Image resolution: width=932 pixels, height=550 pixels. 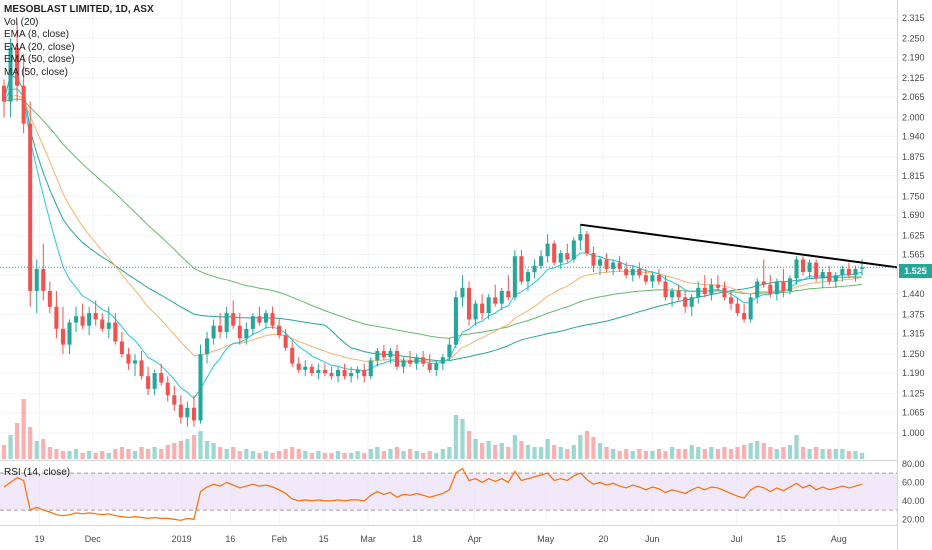 I want to click on indicator-ema8: EMA (8, close), so click(x=37, y=34).